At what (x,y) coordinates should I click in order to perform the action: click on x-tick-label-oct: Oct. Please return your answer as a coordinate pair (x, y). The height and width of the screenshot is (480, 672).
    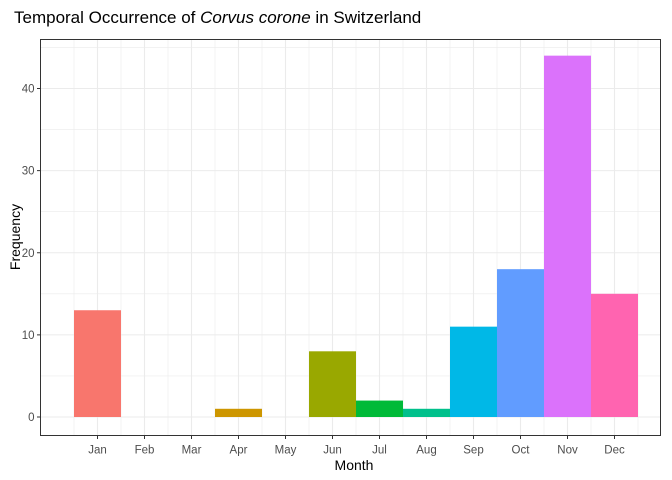
    Looking at the image, I should click on (521, 451).